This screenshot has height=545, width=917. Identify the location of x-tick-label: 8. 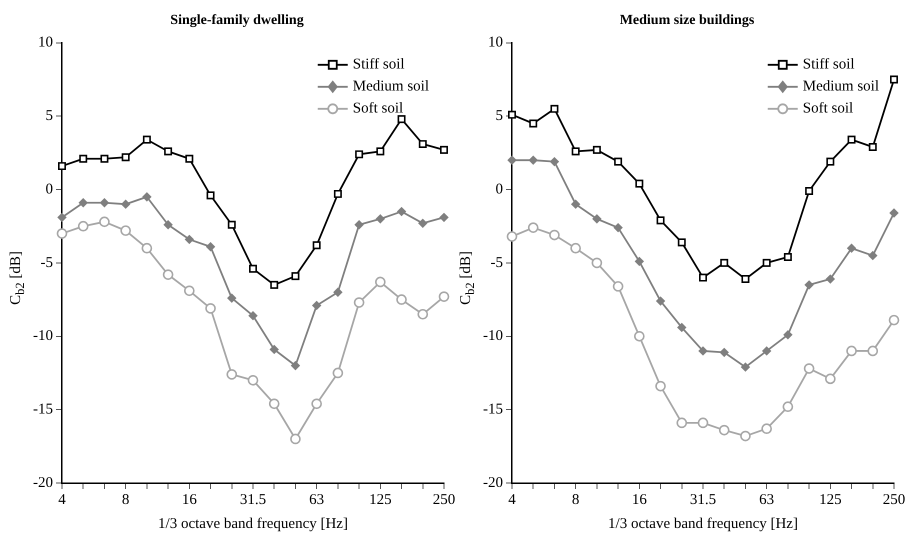
(126, 500).